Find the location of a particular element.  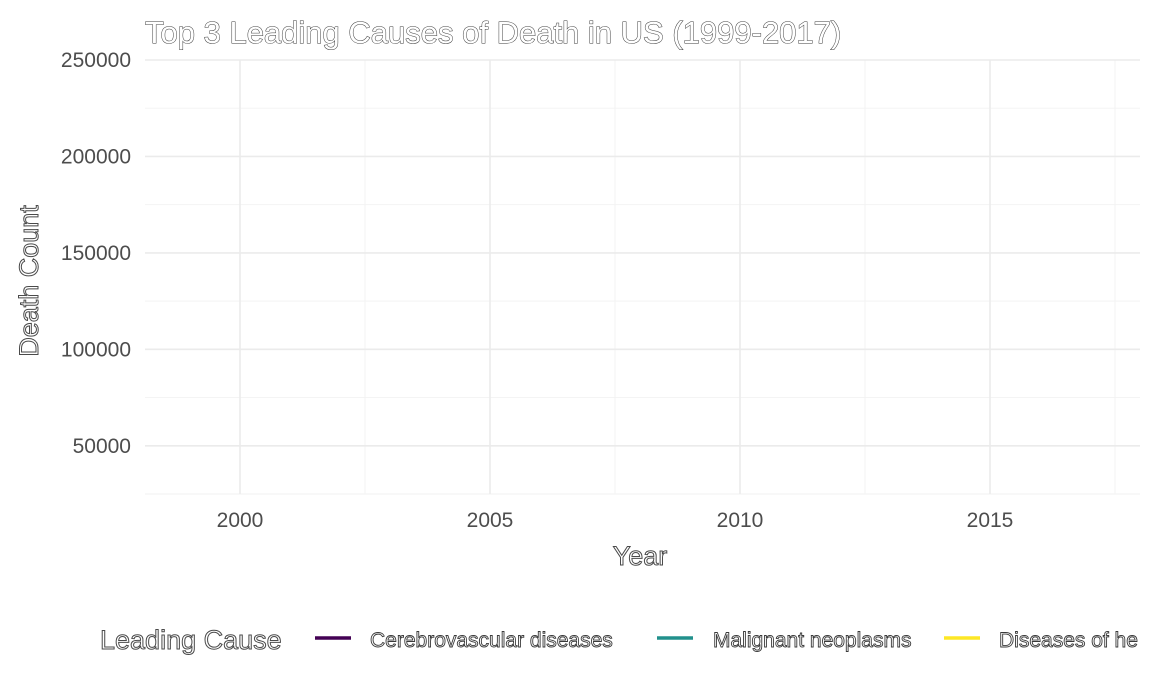

x-tick-label: 2000 is located at coordinates (240, 520).